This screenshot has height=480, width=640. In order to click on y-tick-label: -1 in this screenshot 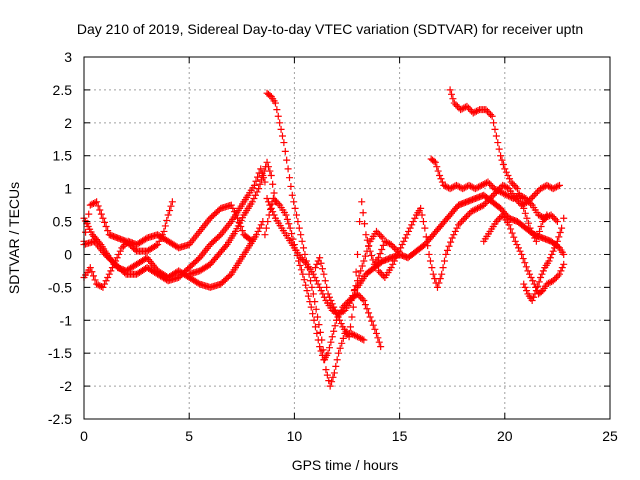, I will do `click(66, 320)`.